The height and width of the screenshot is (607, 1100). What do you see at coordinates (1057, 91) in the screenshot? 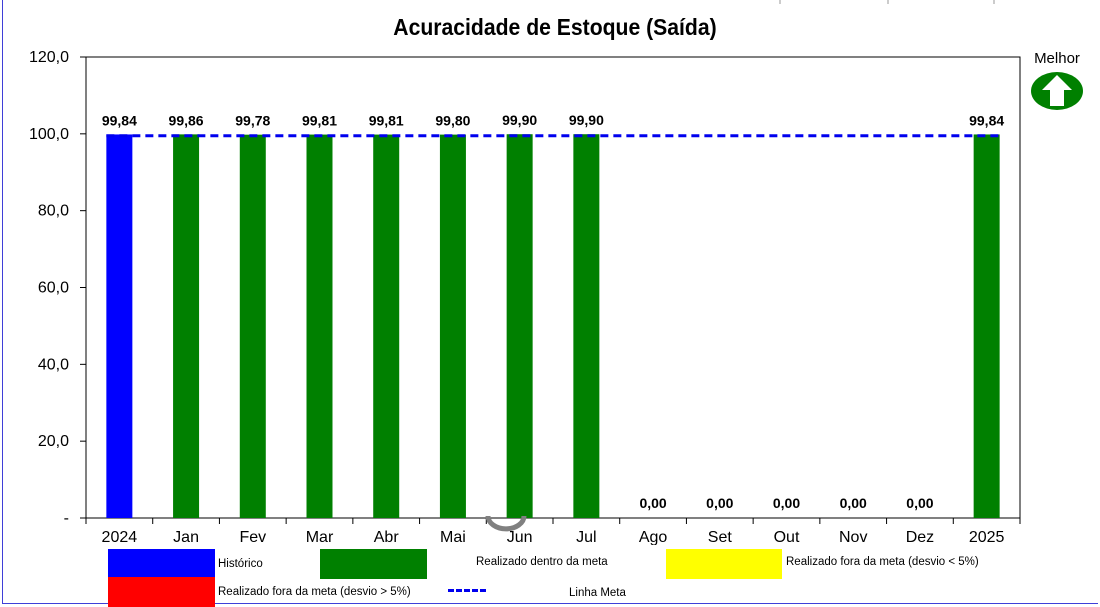
I see `up-arrow-icon` at bounding box center [1057, 91].